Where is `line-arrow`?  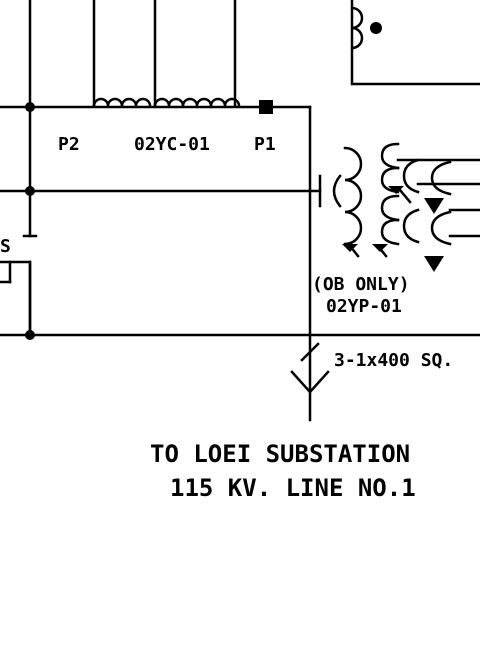
line-arrow is located at coordinates (310, 382).